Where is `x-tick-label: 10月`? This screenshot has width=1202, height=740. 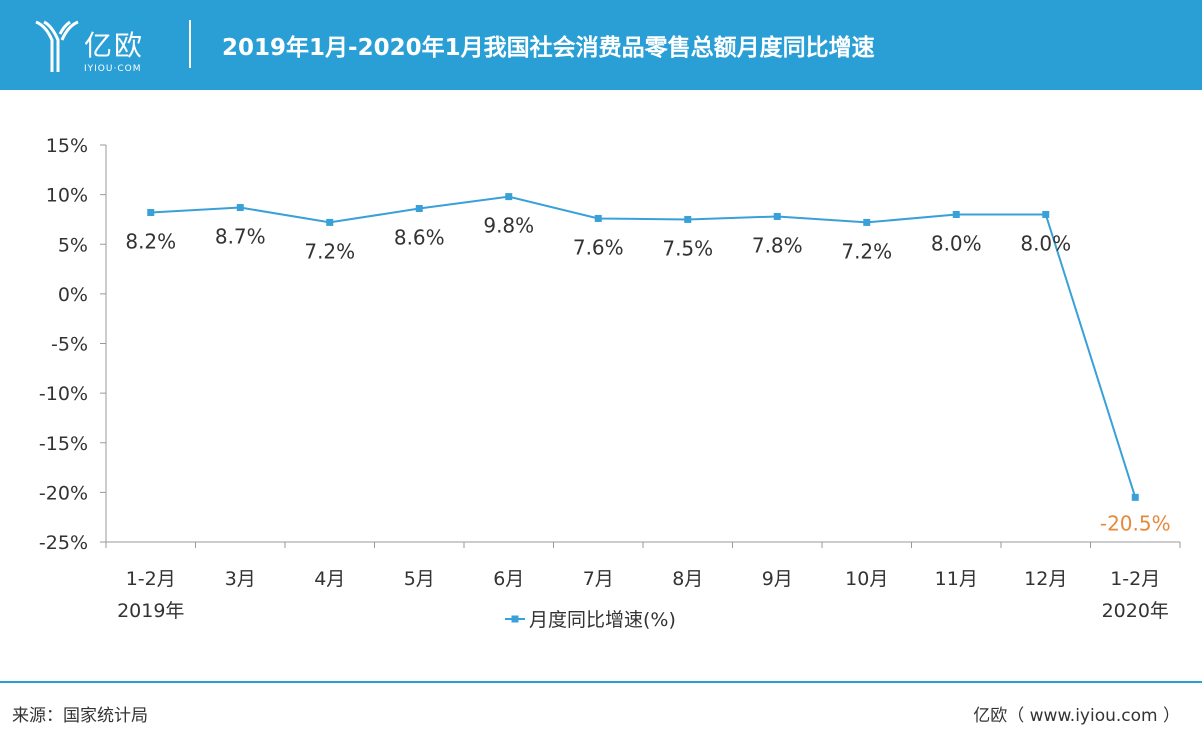 x-tick-label: 10月 is located at coordinates (866, 579).